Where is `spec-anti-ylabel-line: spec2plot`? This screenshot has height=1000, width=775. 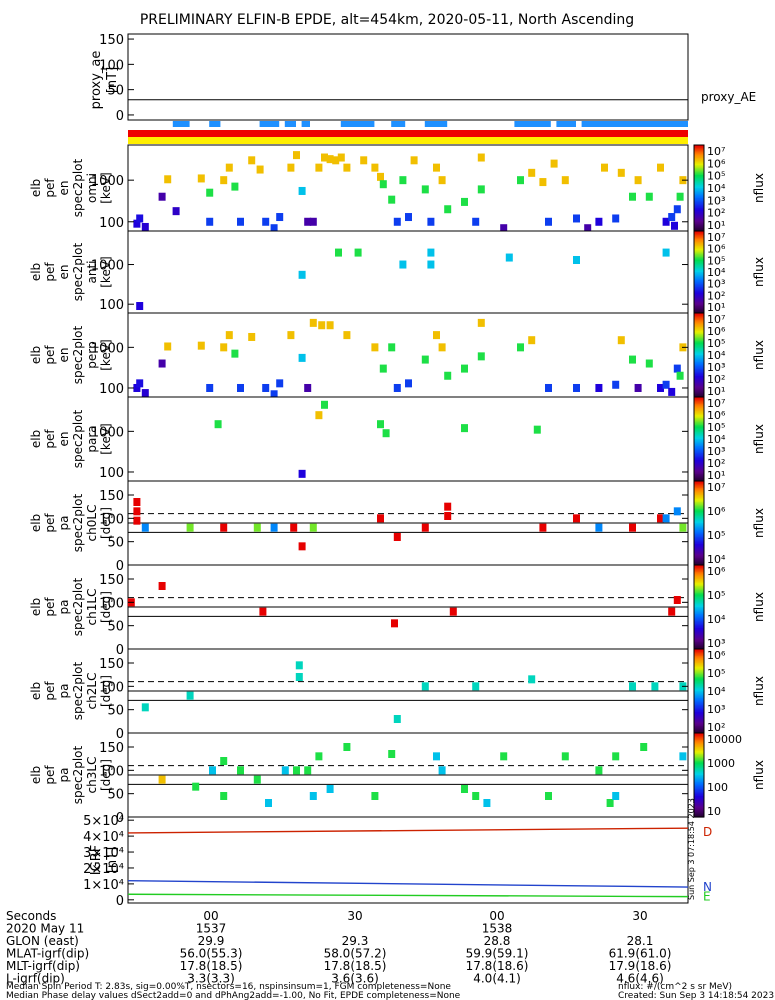 spec-anti-ylabel-line: spec2plot is located at coordinates (78, 271).